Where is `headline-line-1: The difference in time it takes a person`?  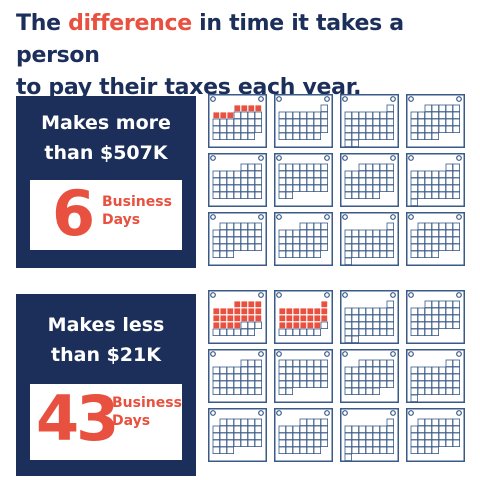
headline-line-1: The difference in time it takes a person is located at coordinates (246, 40).